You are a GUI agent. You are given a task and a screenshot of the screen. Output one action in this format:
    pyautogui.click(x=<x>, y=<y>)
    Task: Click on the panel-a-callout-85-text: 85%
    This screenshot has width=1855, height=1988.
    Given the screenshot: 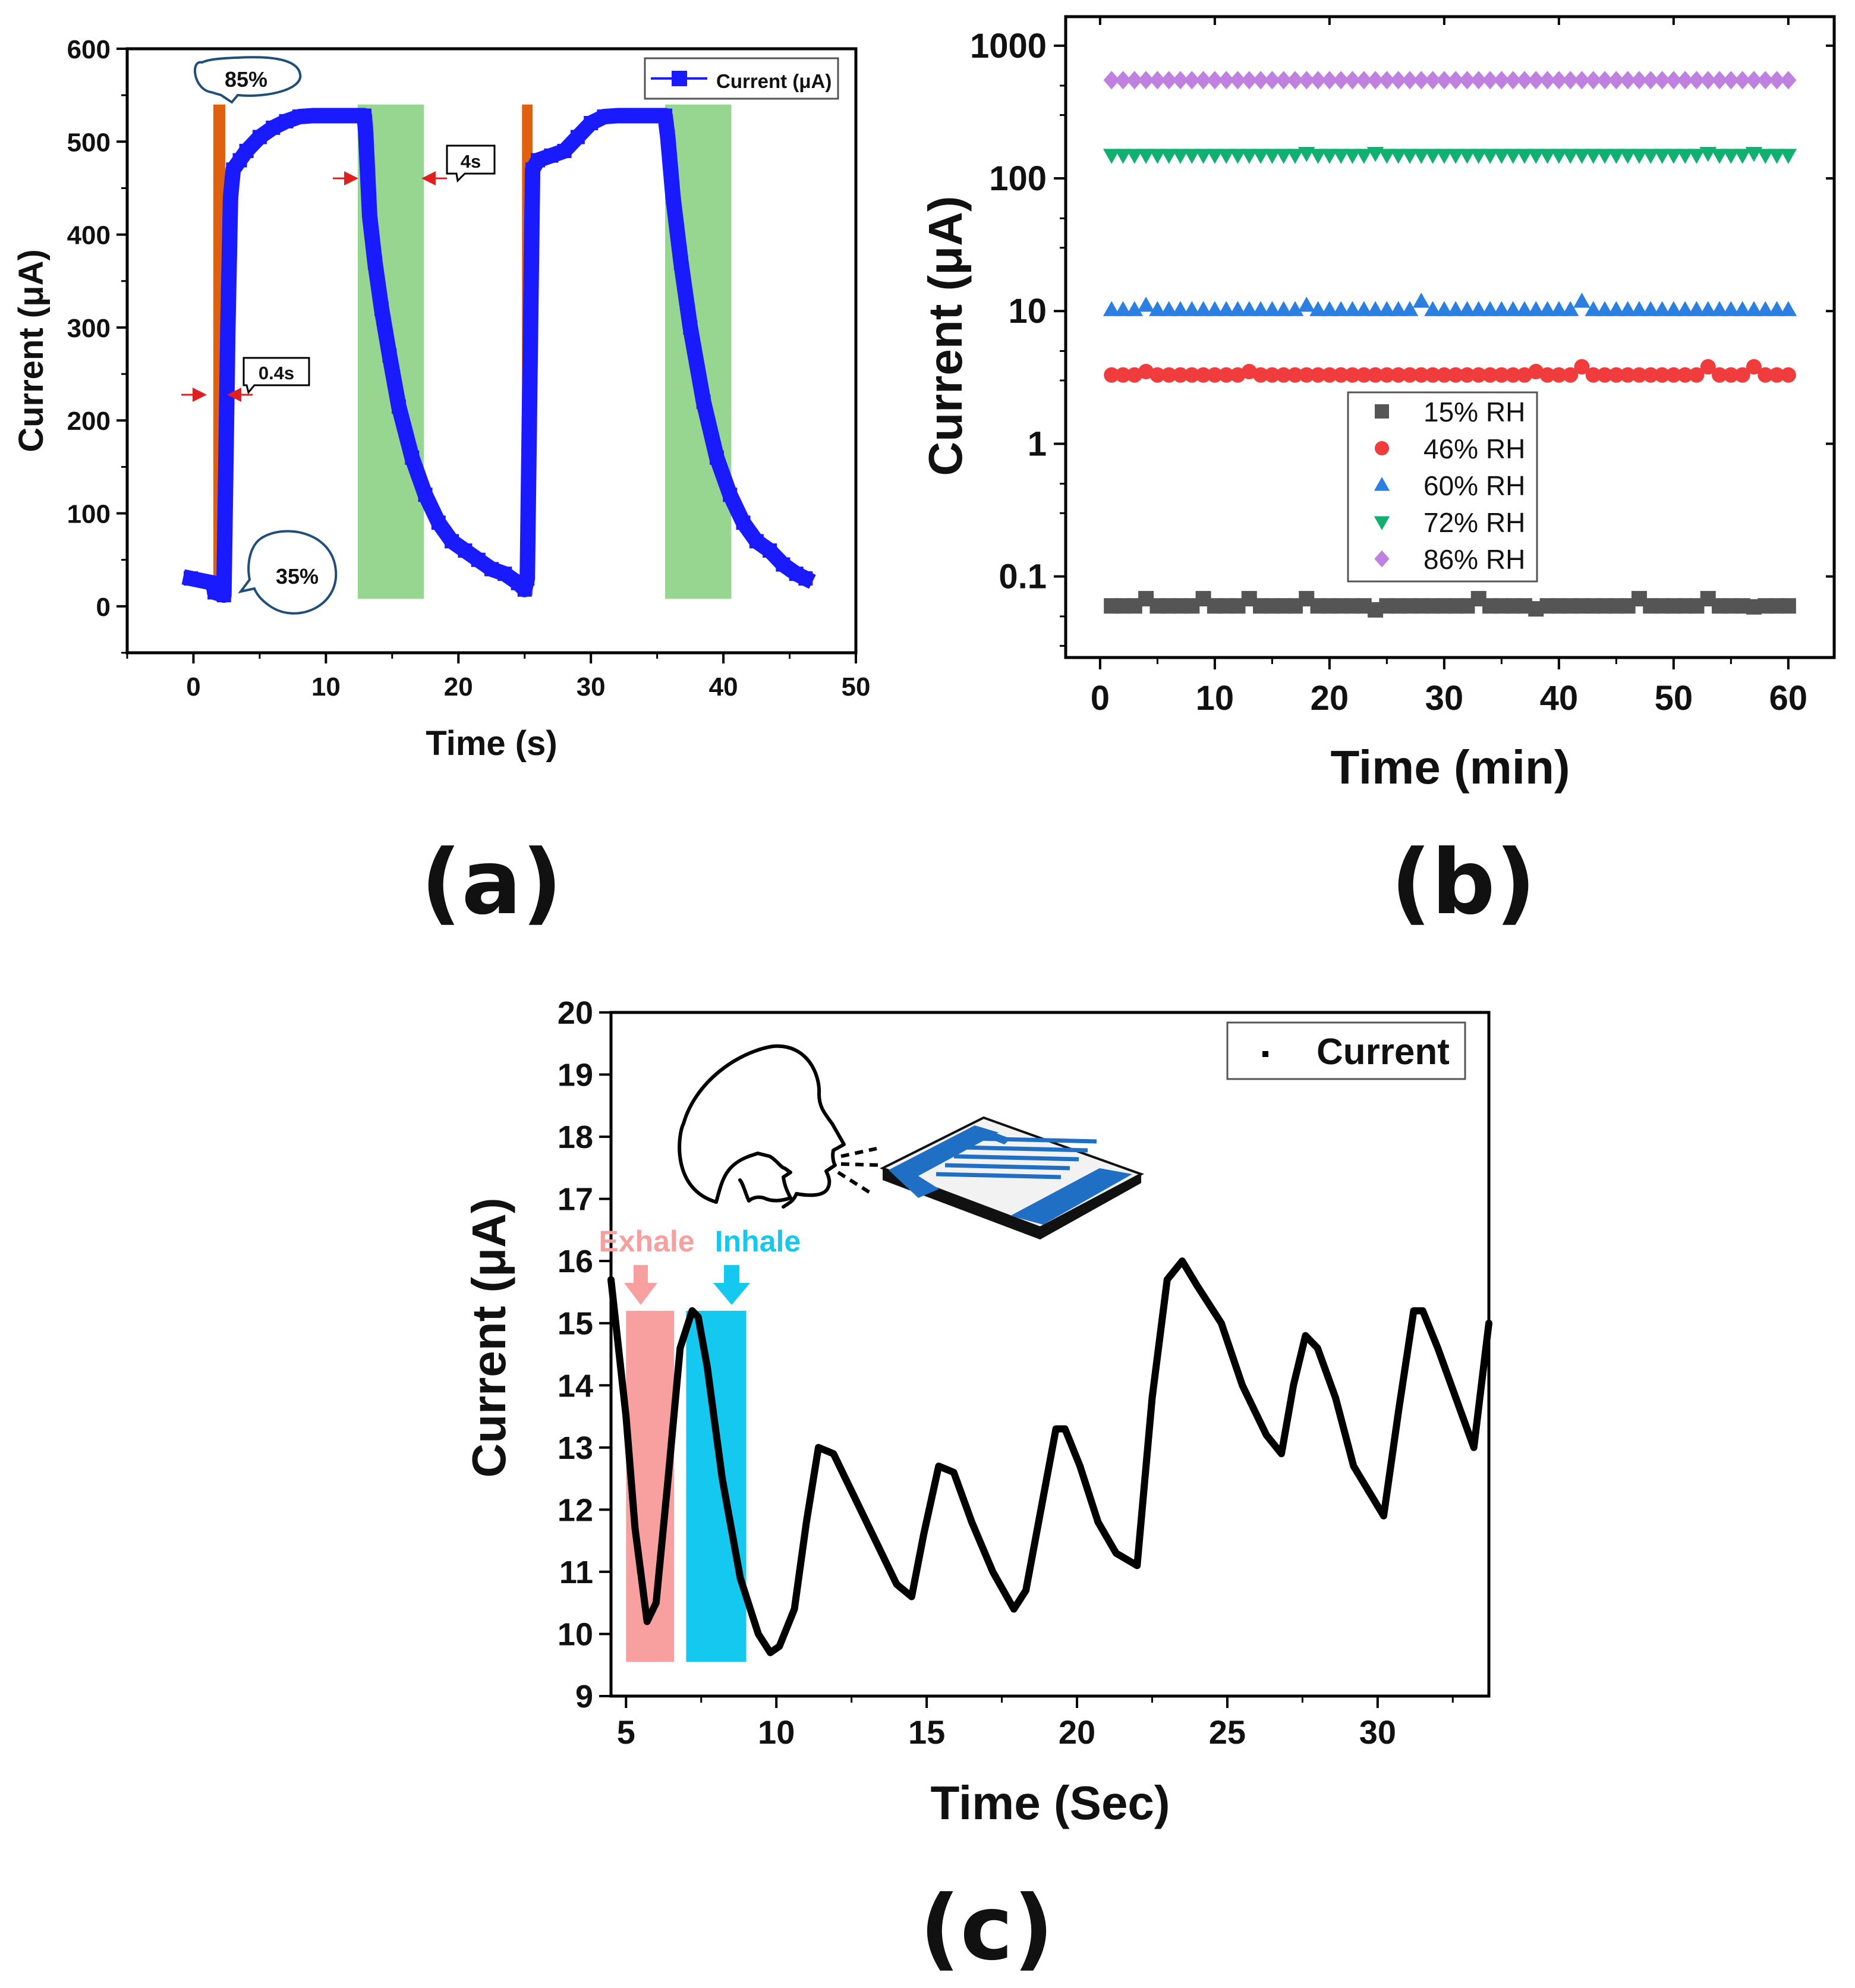 What is the action you would take?
    pyautogui.click(x=246, y=79)
    